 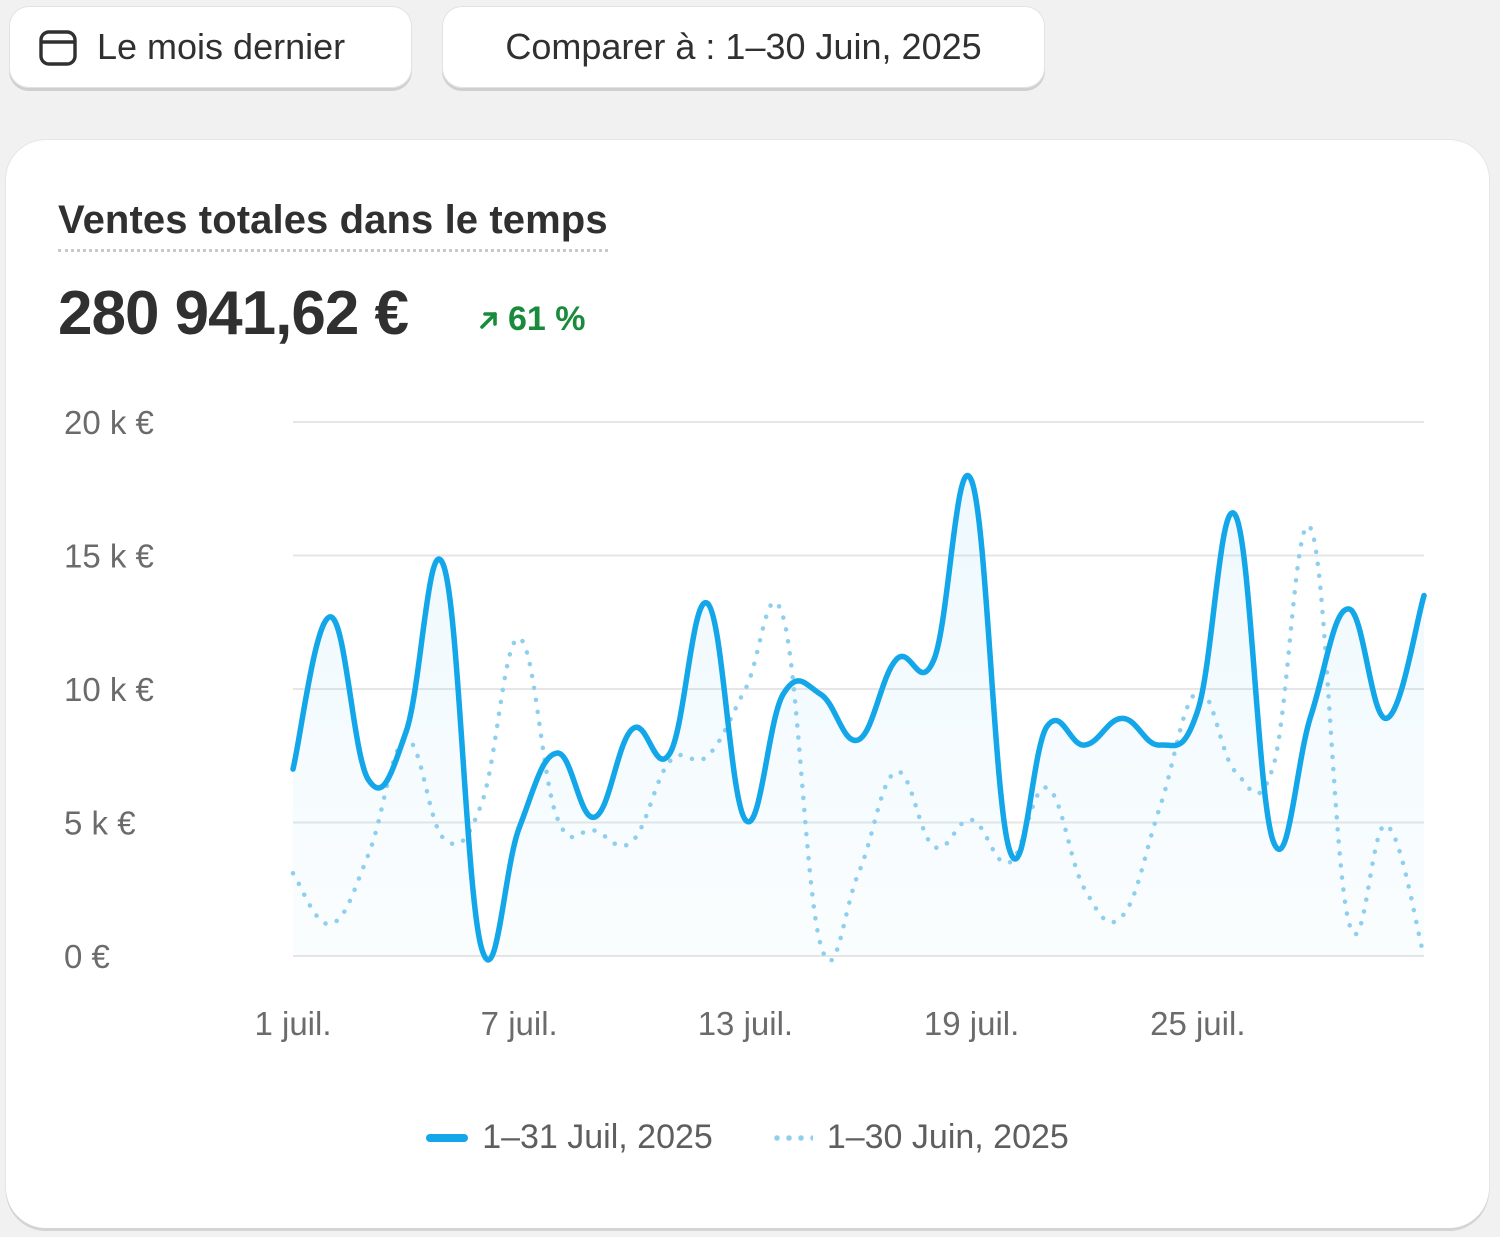 I want to click on card-title: Ventes totales dans le temps, so click(x=333, y=225).